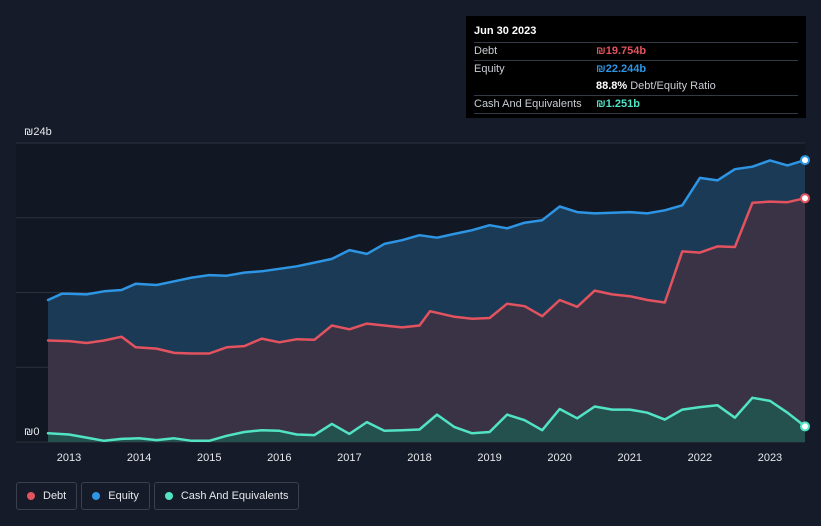 The width and height of the screenshot is (821, 526). Describe the element at coordinates (489, 69) in the screenshot. I see `tooltip-label-equity: Equity` at that location.